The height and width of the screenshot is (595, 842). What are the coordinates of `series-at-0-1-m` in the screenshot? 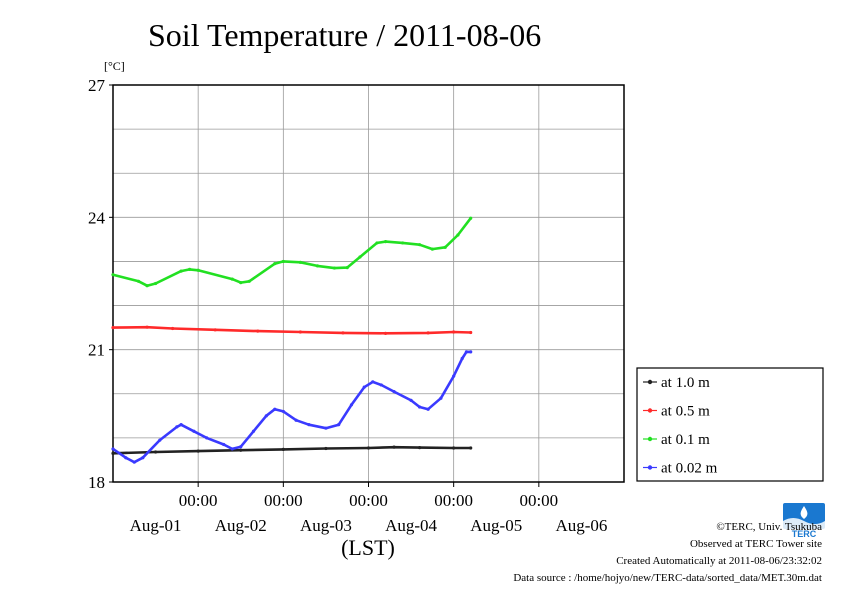 It's located at (292, 252).